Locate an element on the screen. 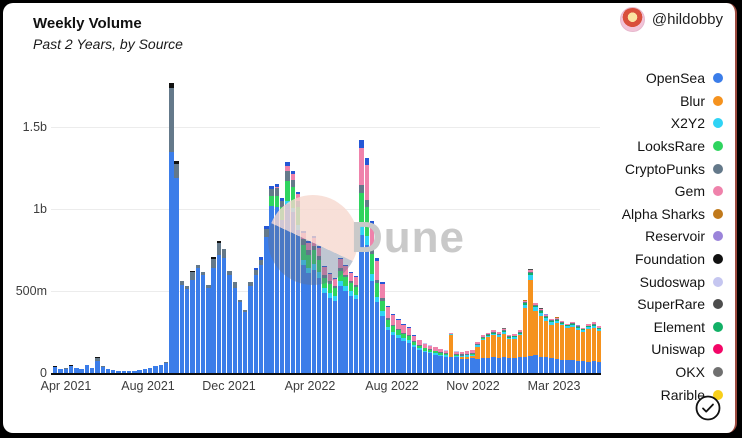 The width and height of the screenshot is (742, 438). author-chip: @hildobby is located at coordinates (671, 19).